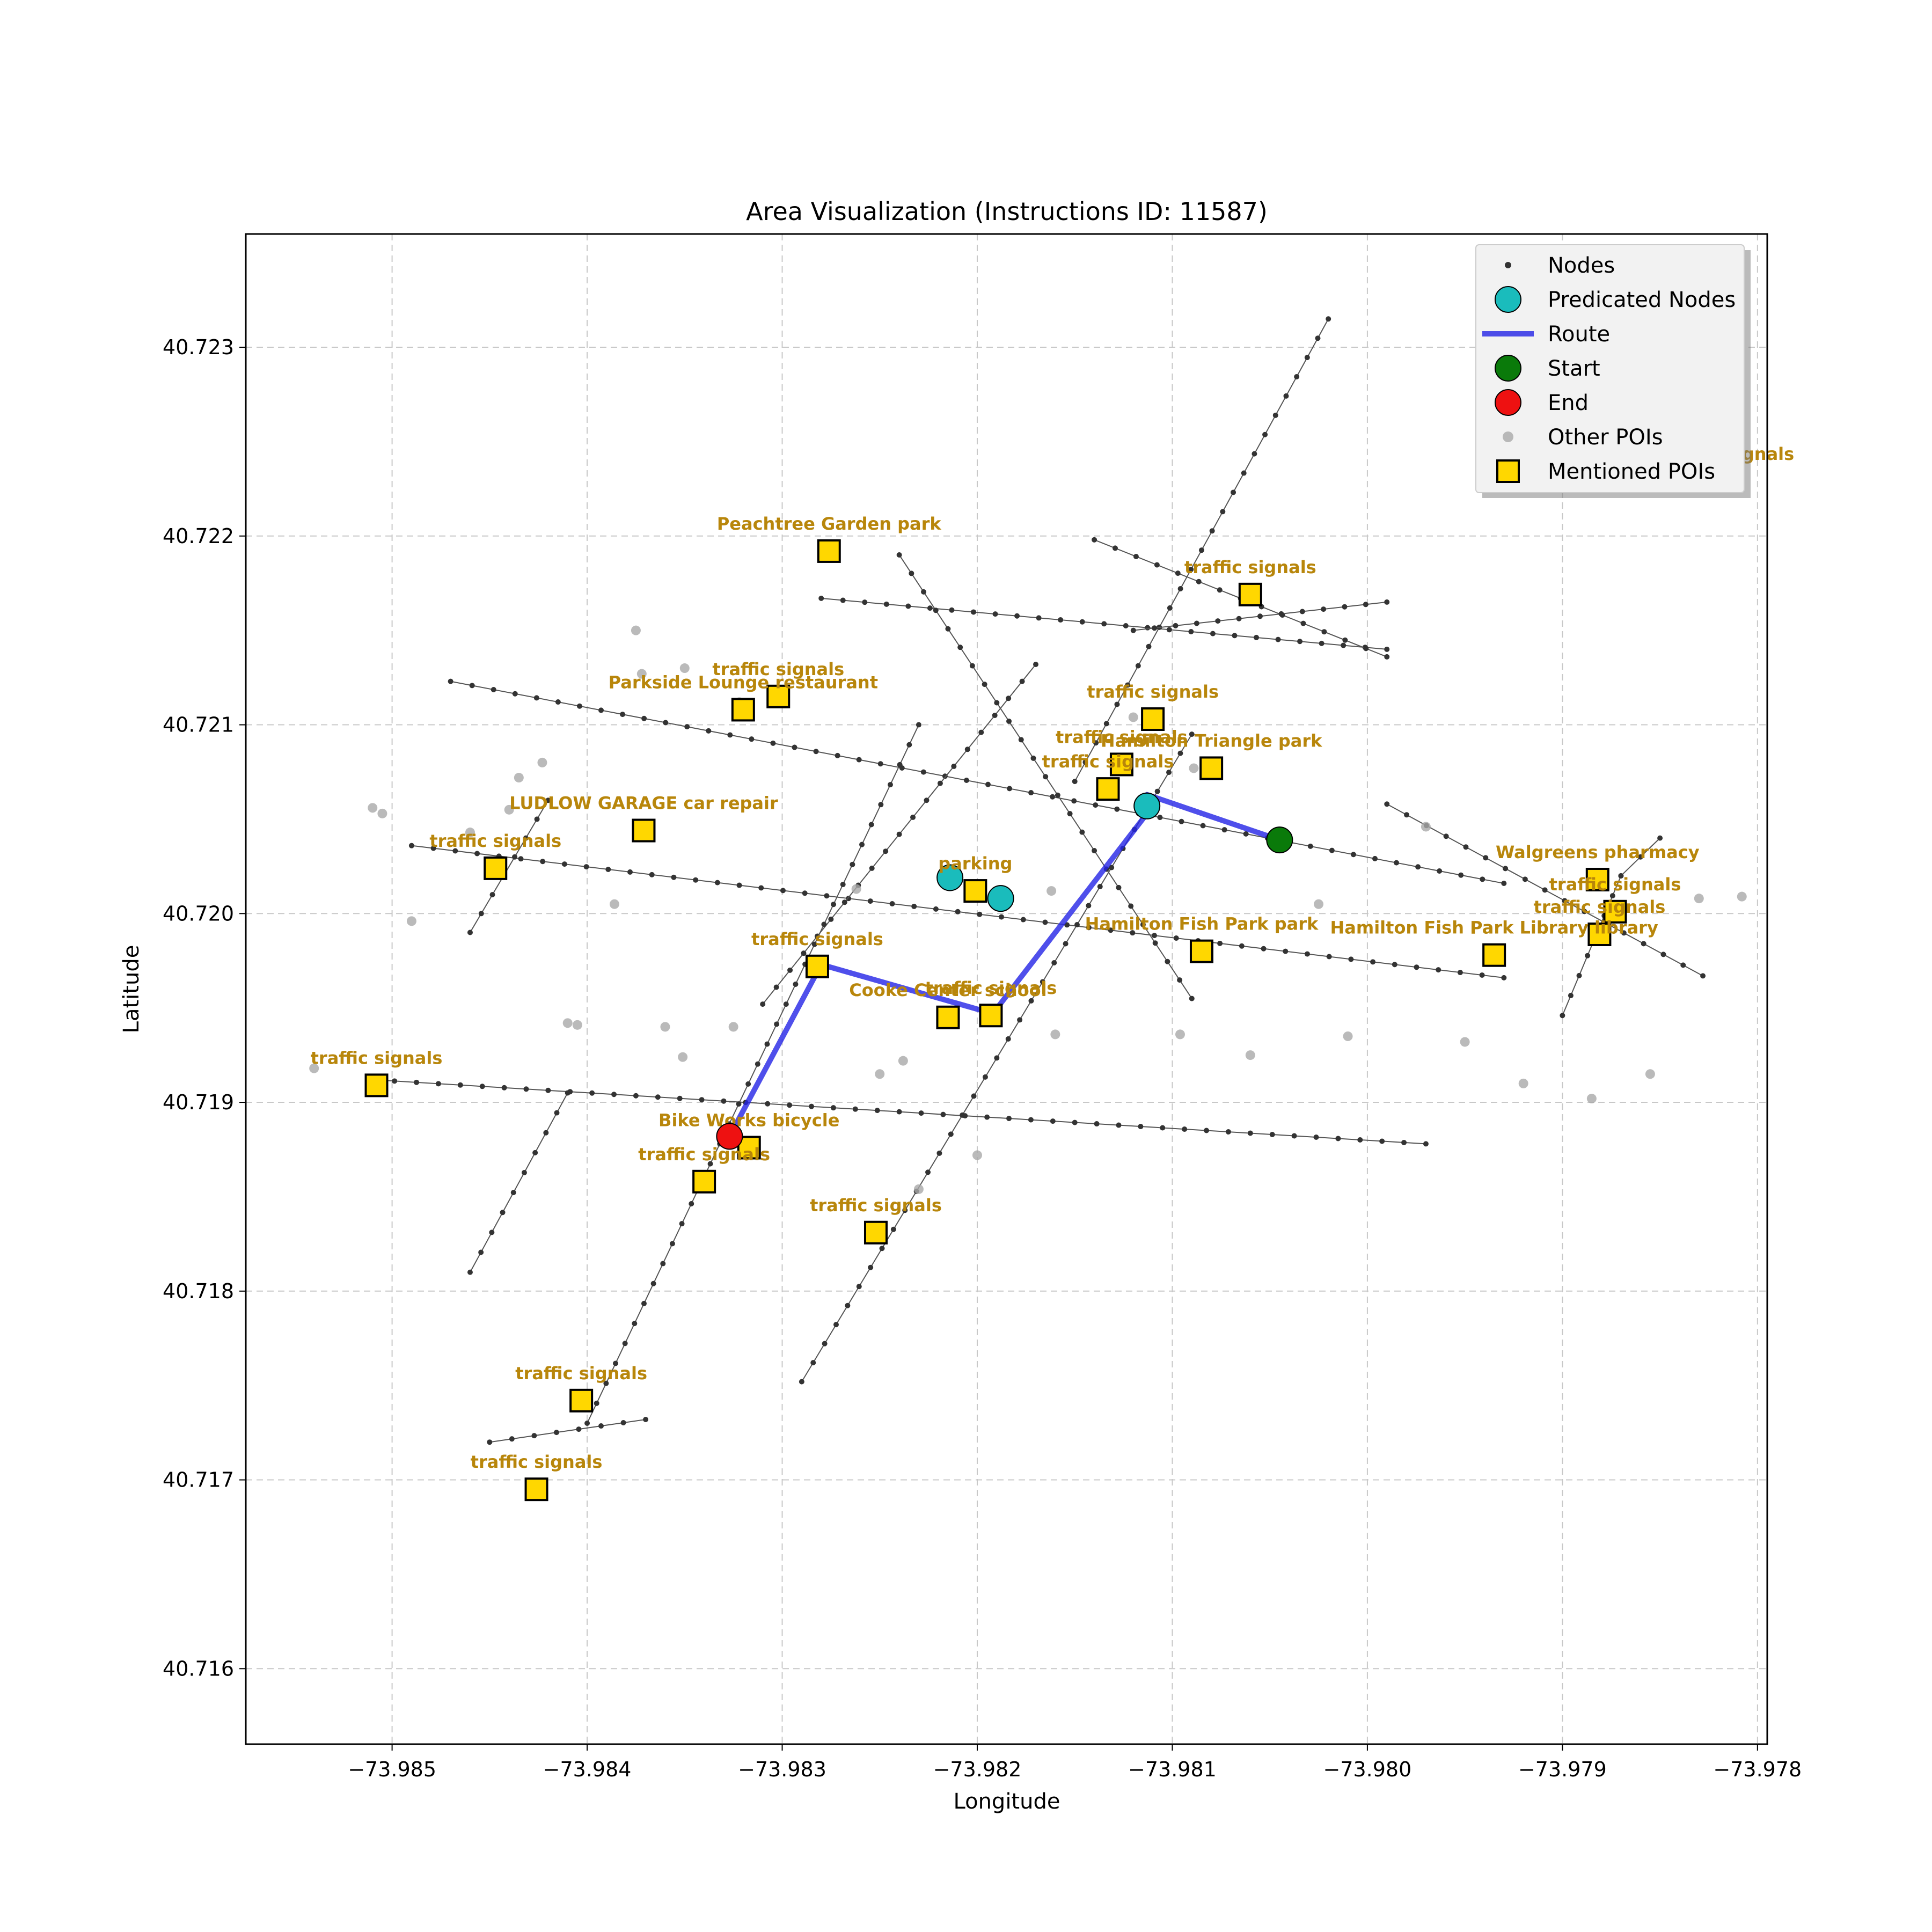  What do you see at coordinates (131, 989) in the screenshot?
I see `y-axis-label: Latitude` at bounding box center [131, 989].